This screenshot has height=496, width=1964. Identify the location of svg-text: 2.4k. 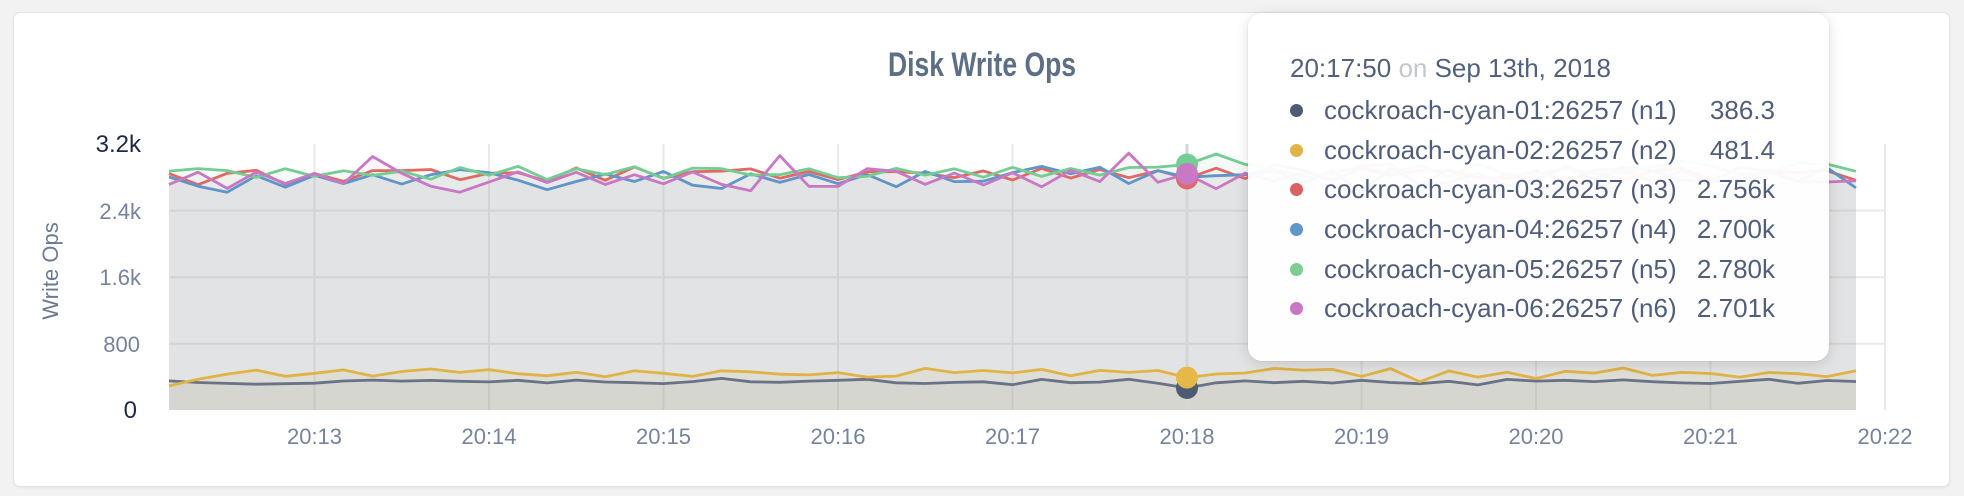
(120, 211).